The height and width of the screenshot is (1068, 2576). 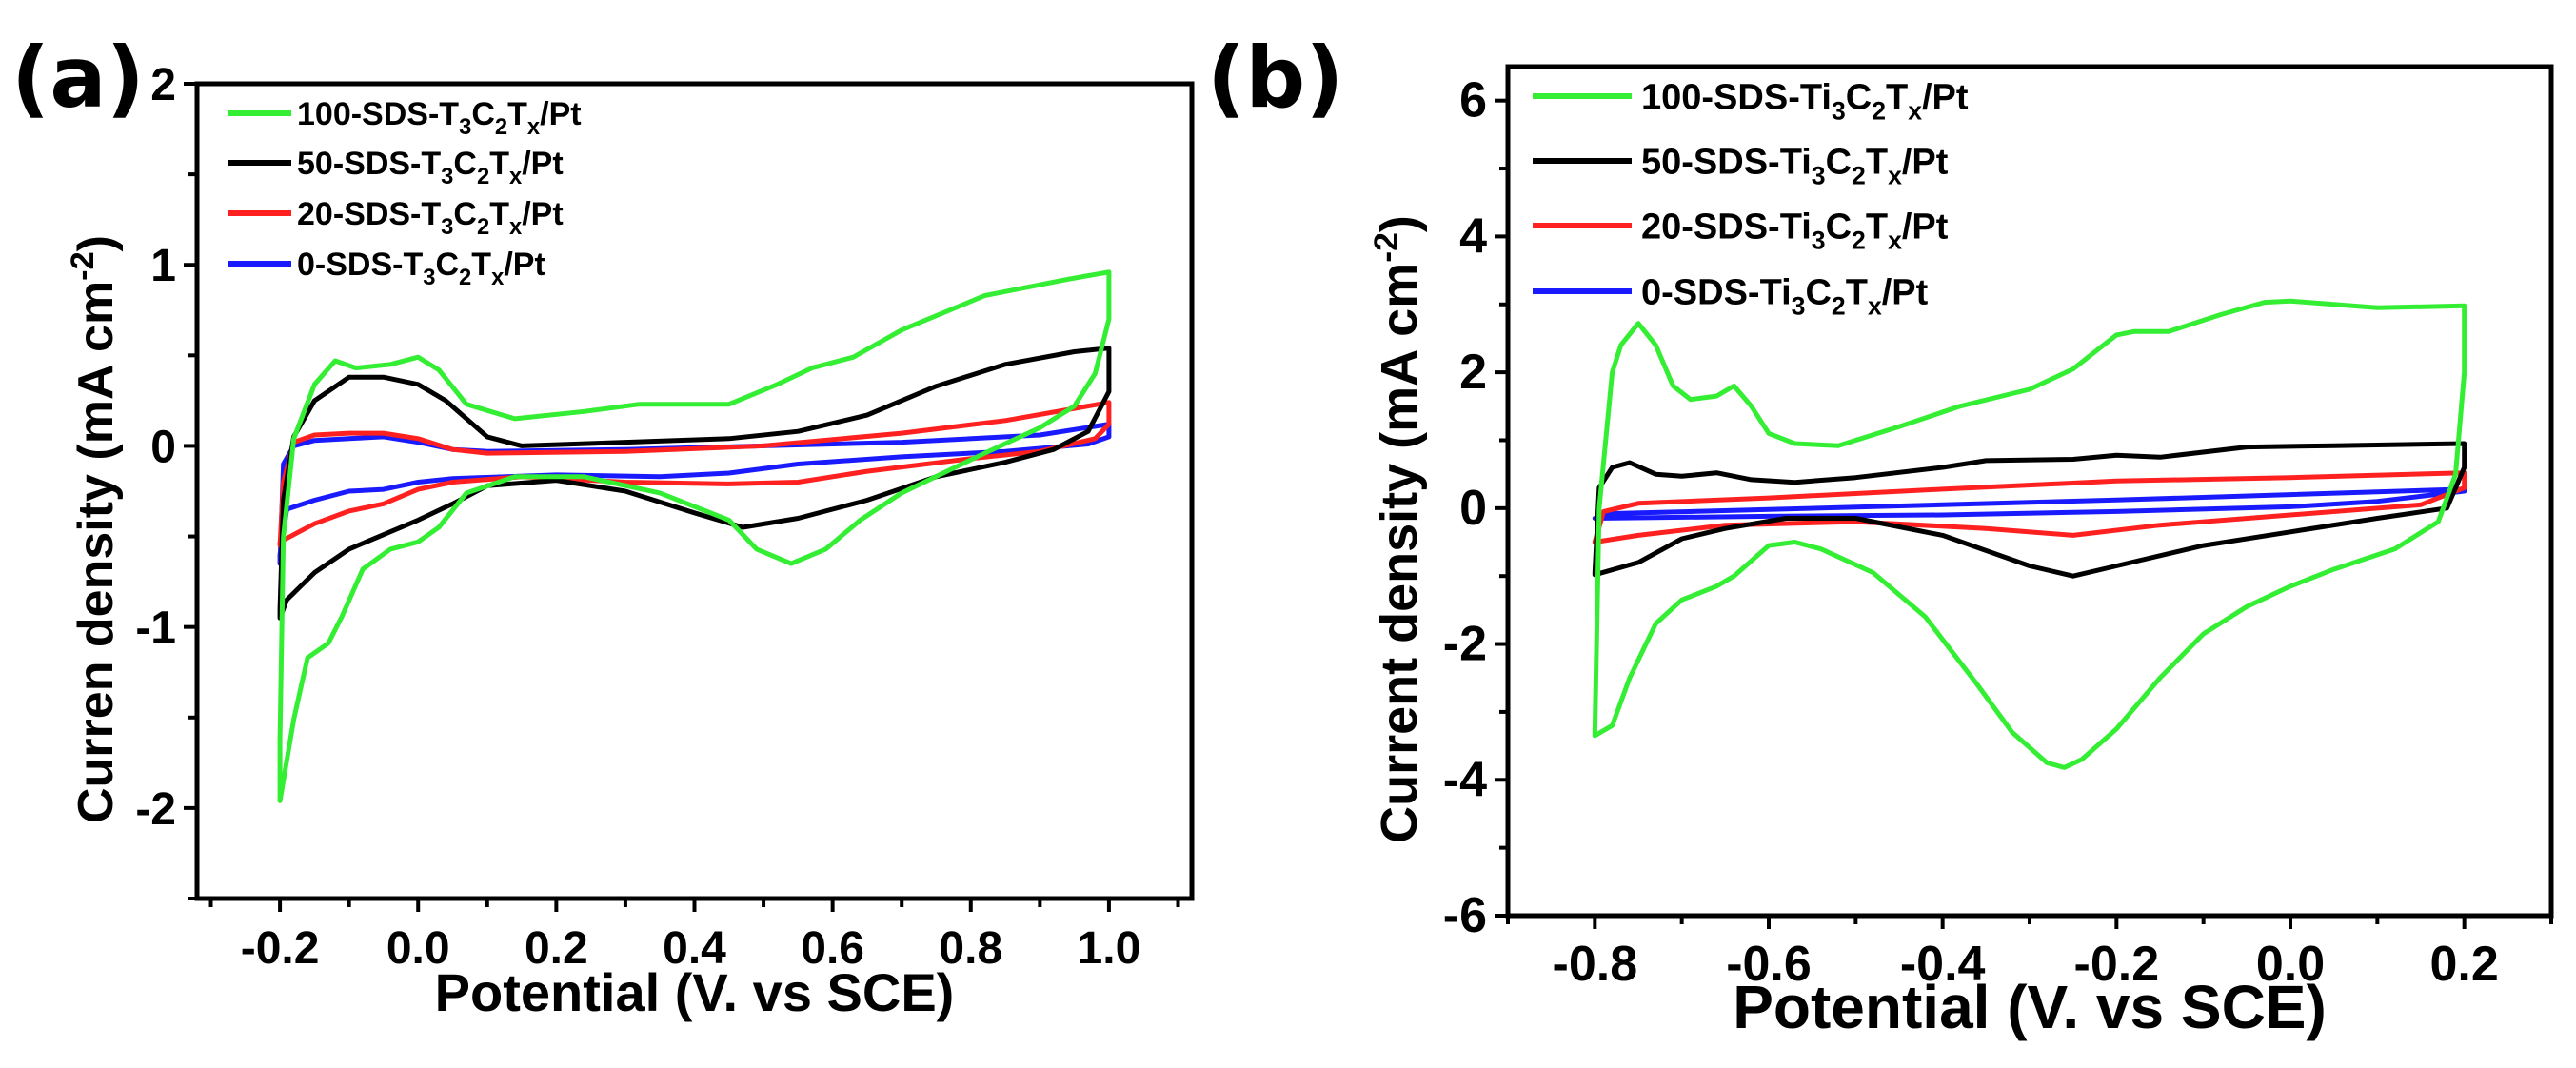 I want to click on x-tick-label: -0.6, so click(x=1769, y=964).